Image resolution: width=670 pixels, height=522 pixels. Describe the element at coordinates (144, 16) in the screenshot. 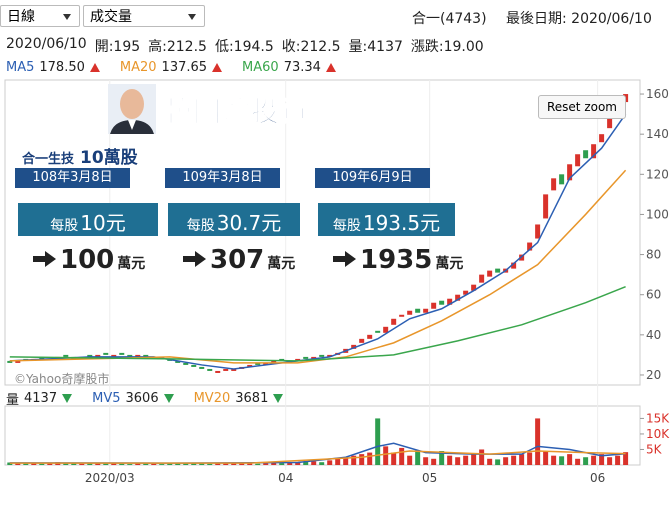

I see `indicator-select: 成交量` at that location.